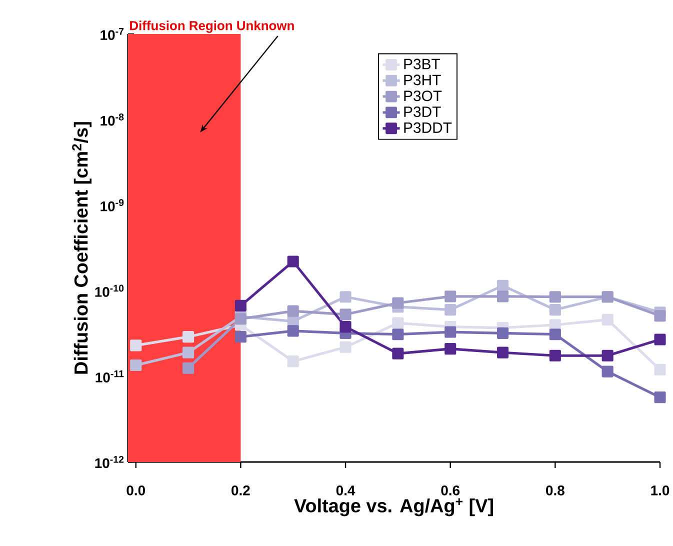 The image size is (673, 546). What do you see at coordinates (135, 490) in the screenshot?
I see `x-tick-label: 0.0` at bounding box center [135, 490].